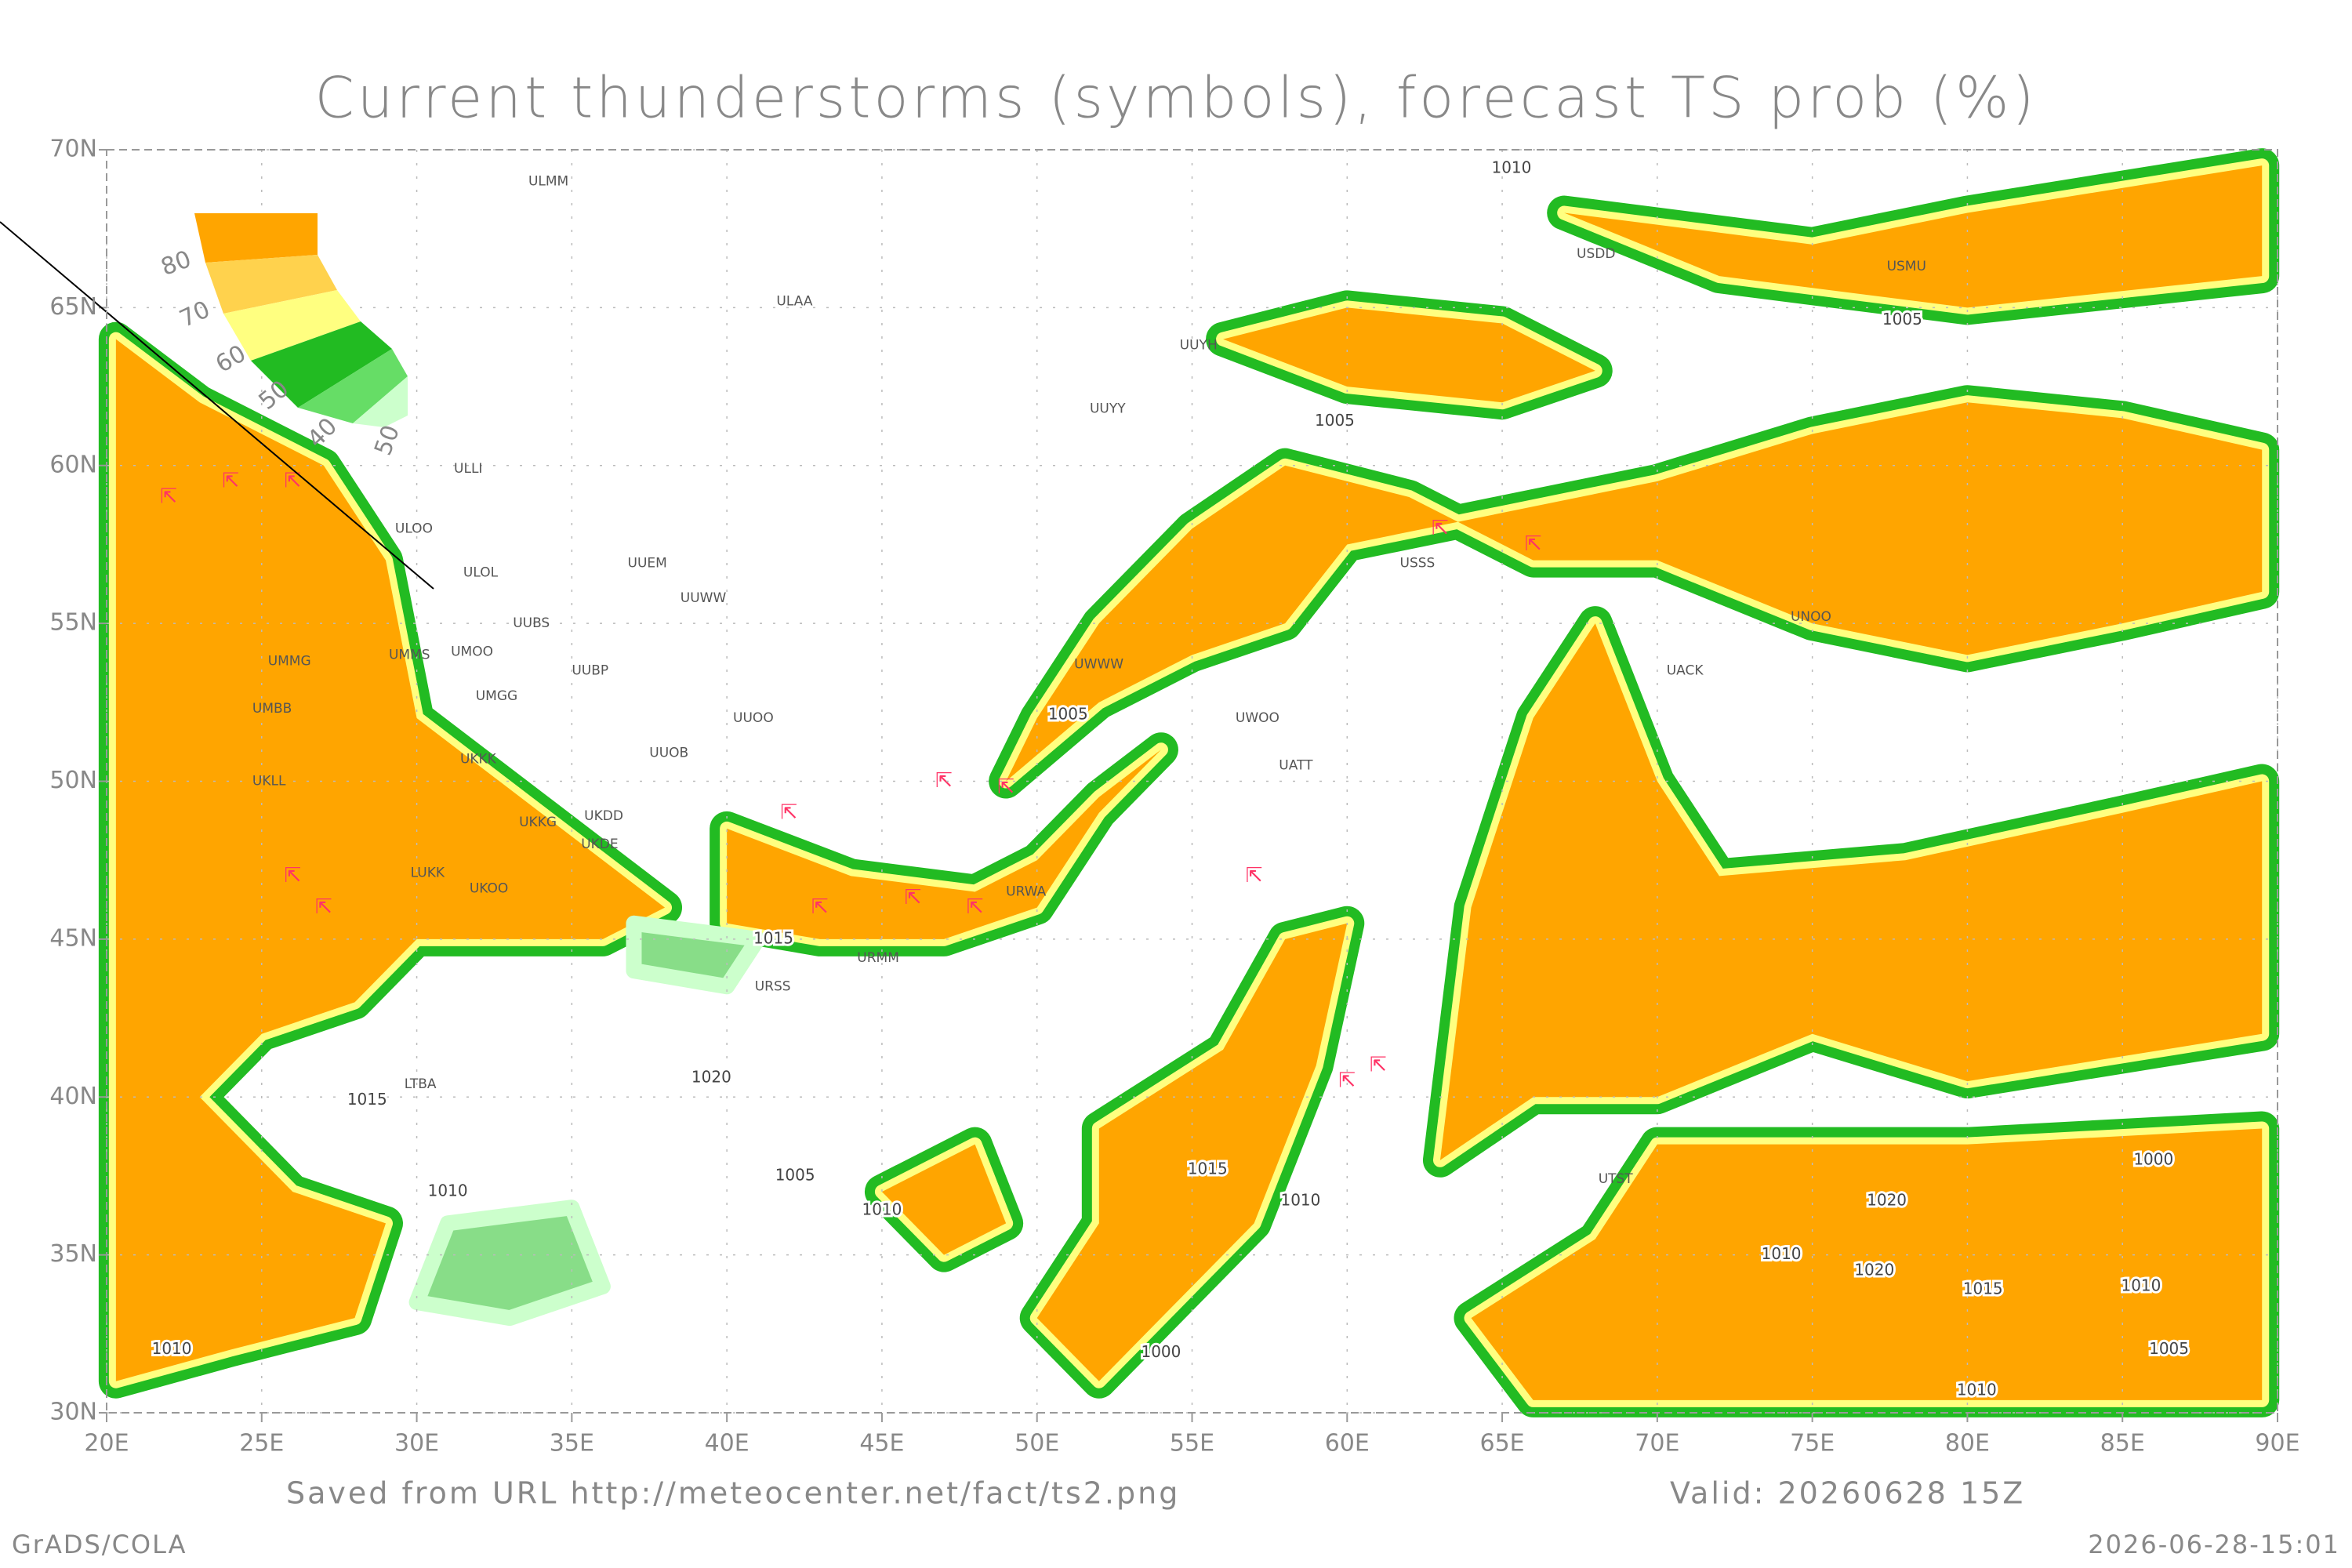 The image size is (2352, 1568). What do you see at coordinates (261, 1443) in the screenshot?
I see `x-tick-label: 25E` at bounding box center [261, 1443].